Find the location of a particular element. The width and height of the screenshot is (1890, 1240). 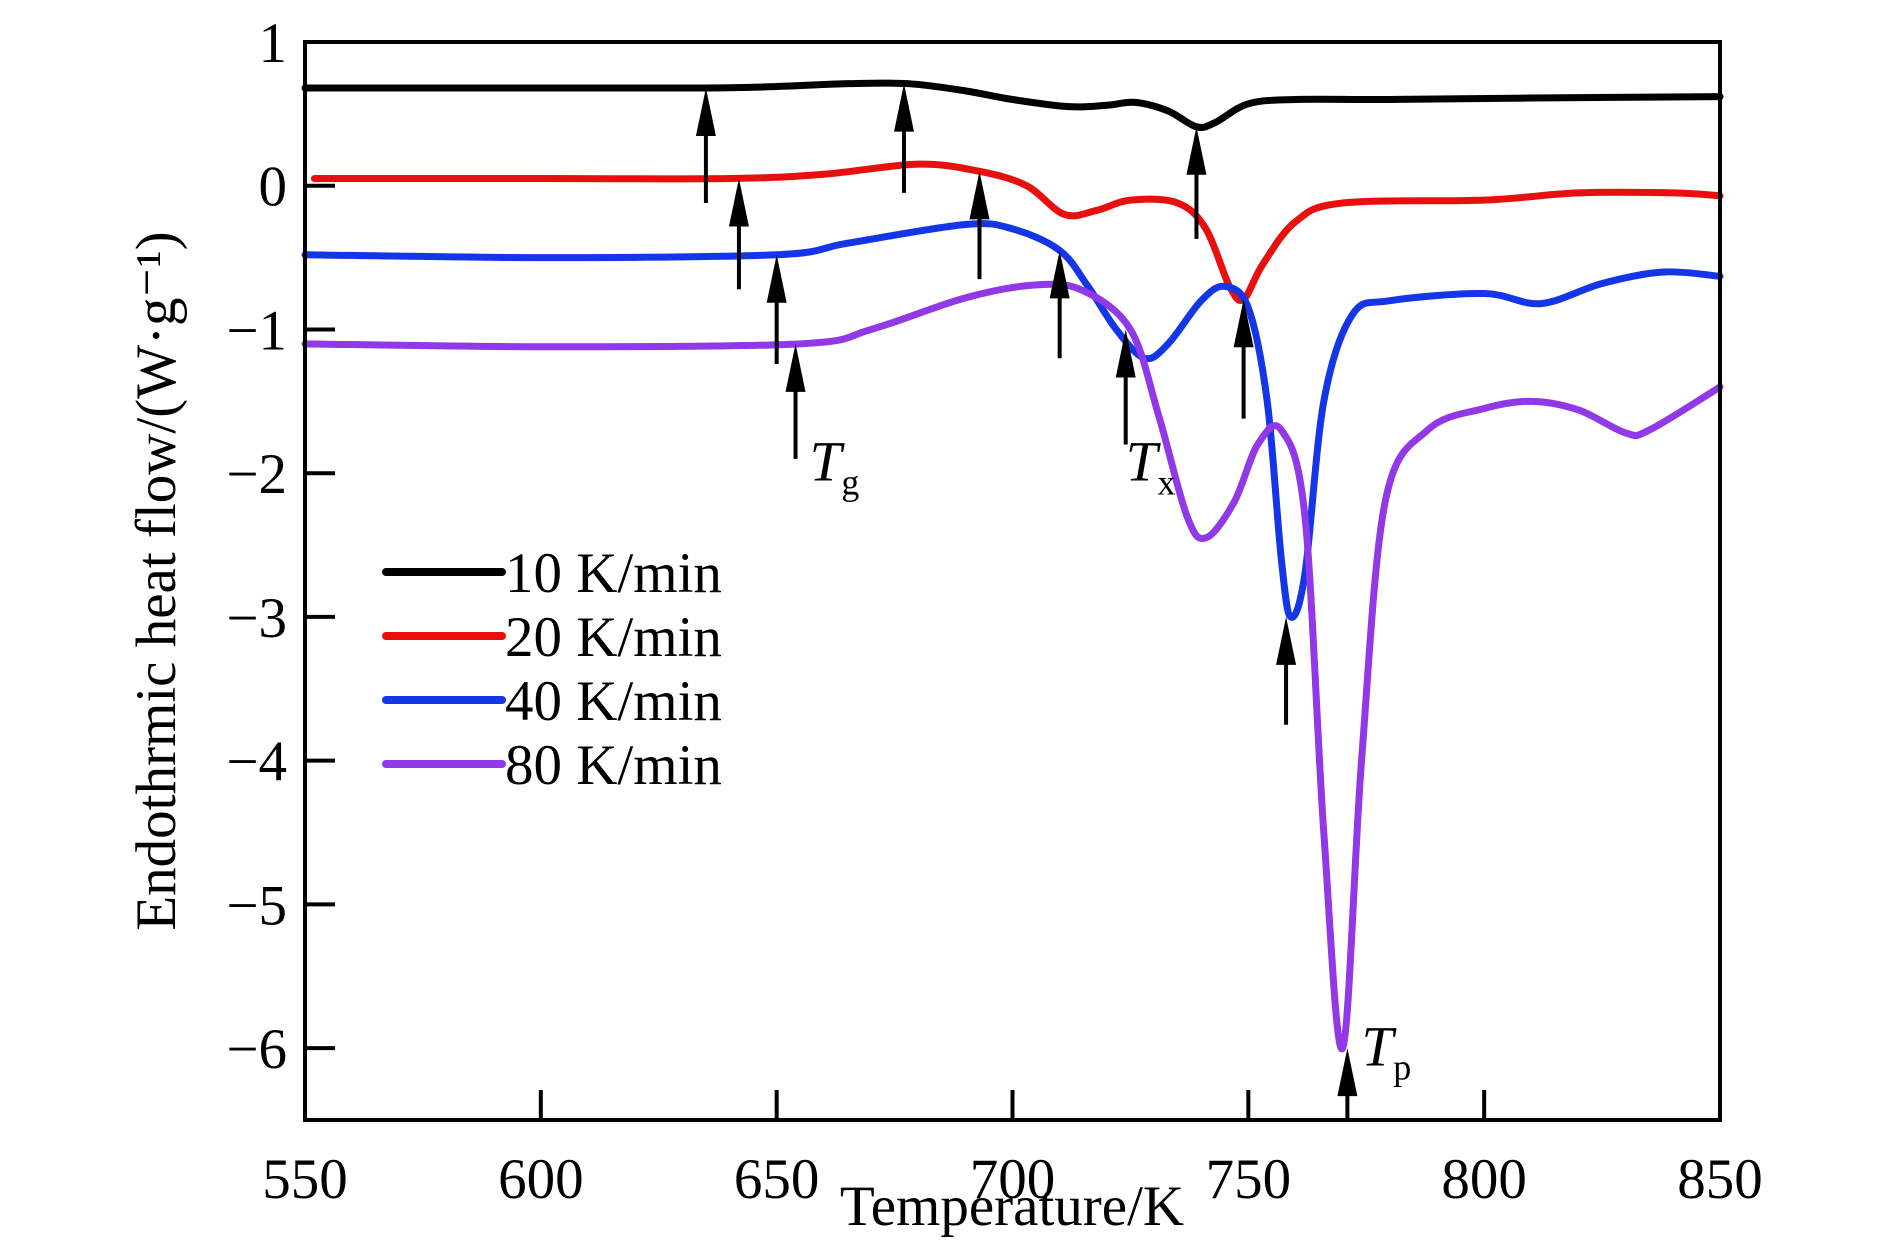

series-line-10-k-min is located at coordinates (1012, 105).